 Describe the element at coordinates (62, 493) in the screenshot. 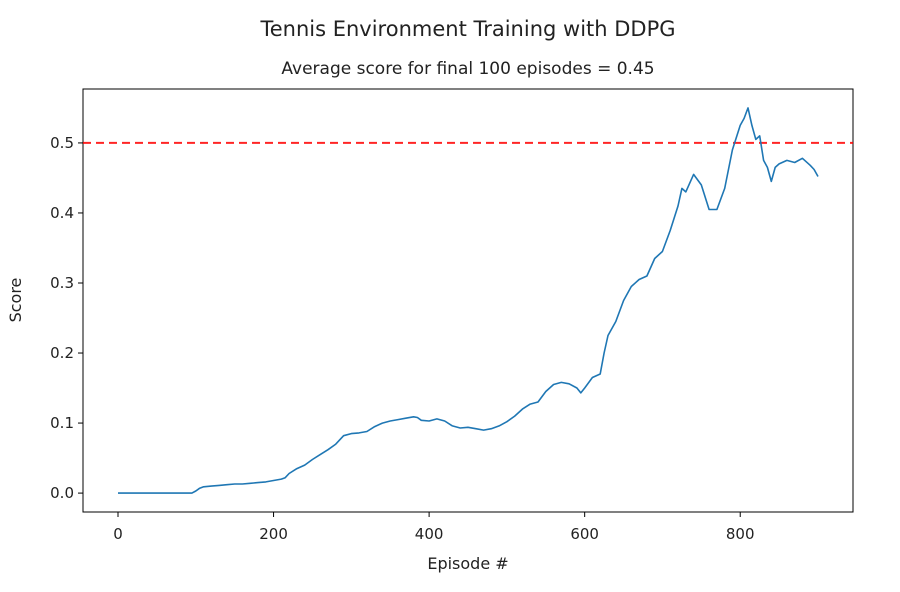

I see `y-tick-label: 0.0` at that location.